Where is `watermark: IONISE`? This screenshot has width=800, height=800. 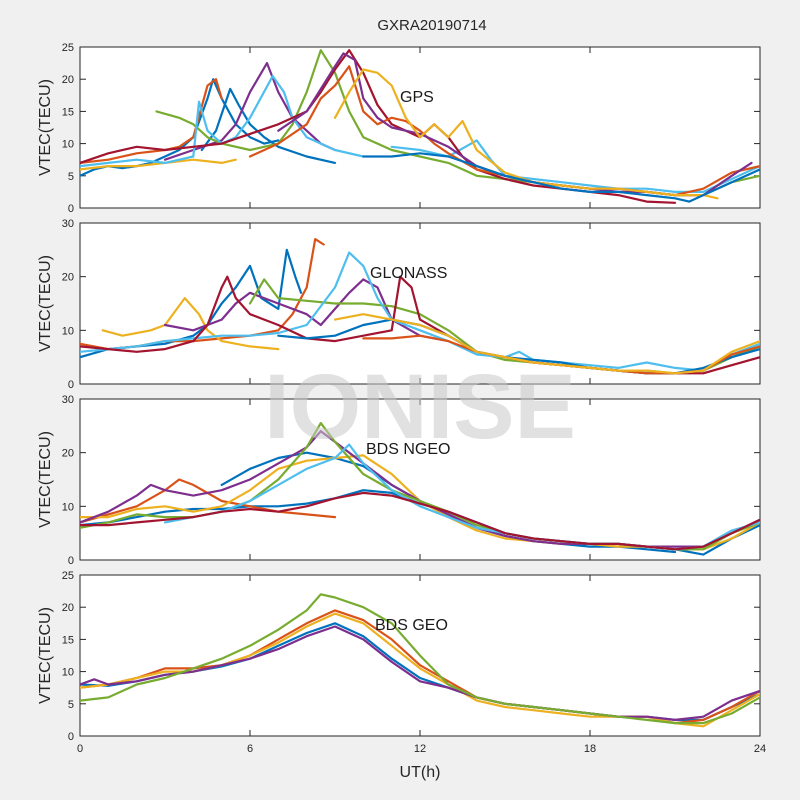 watermark: IONISE is located at coordinates (420, 407).